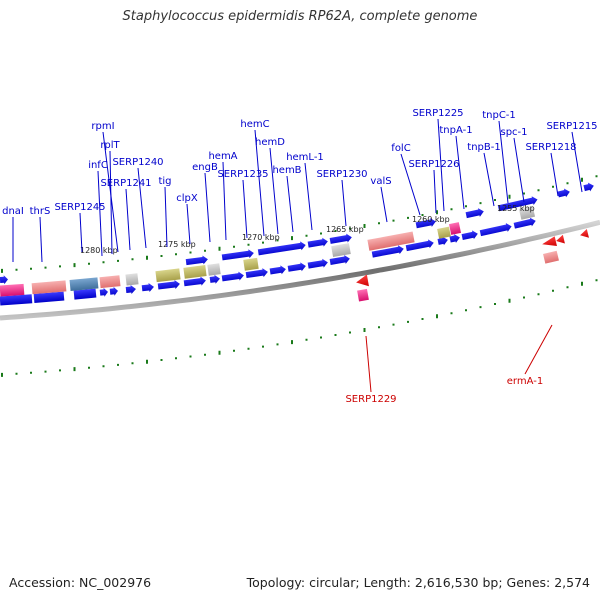 Image resolution: width=600 pixels, height=600 pixels. I want to click on gene-label-0: dnaI, so click(13, 211).